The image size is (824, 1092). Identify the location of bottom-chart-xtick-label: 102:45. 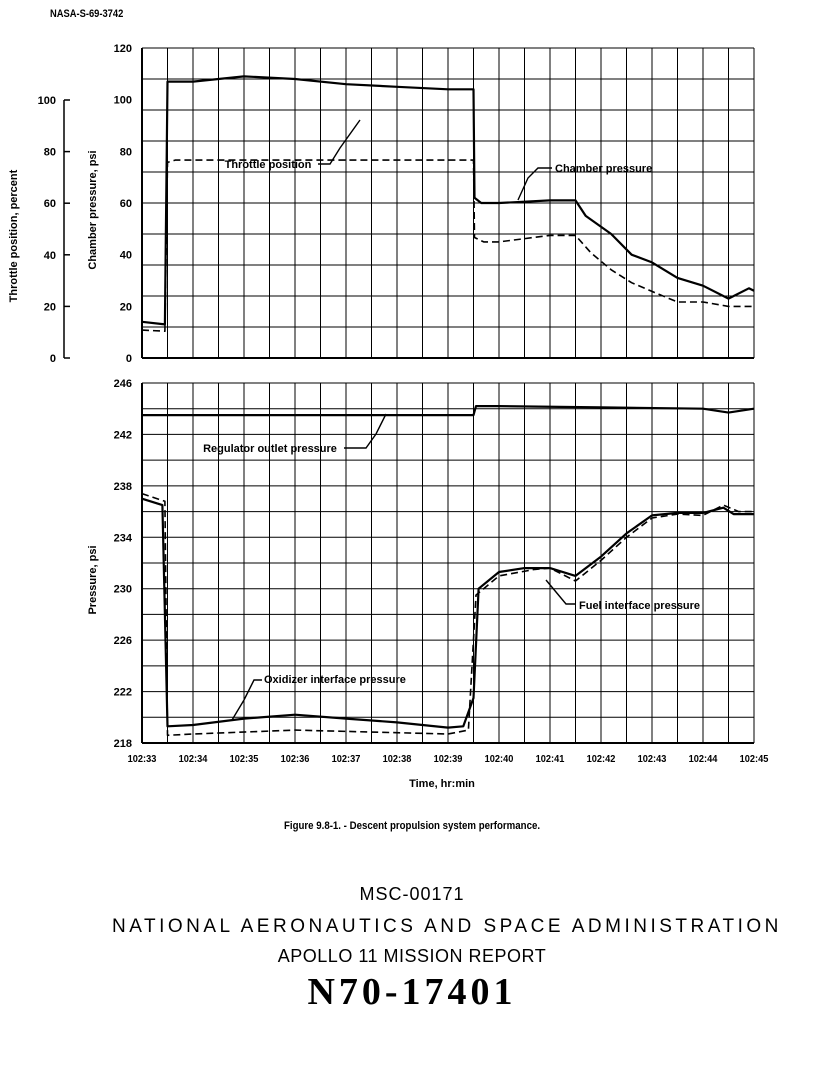
(754, 760).